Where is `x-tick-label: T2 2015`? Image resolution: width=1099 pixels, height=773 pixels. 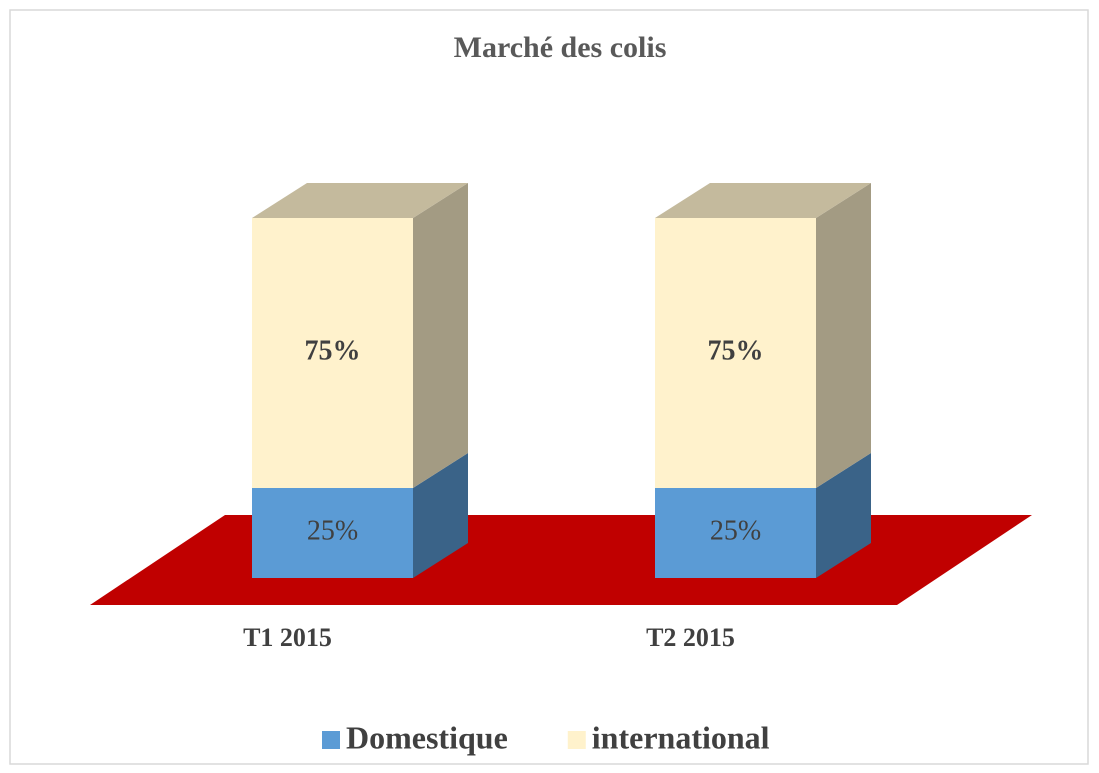 x-tick-label: T2 2015 is located at coordinates (690, 637).